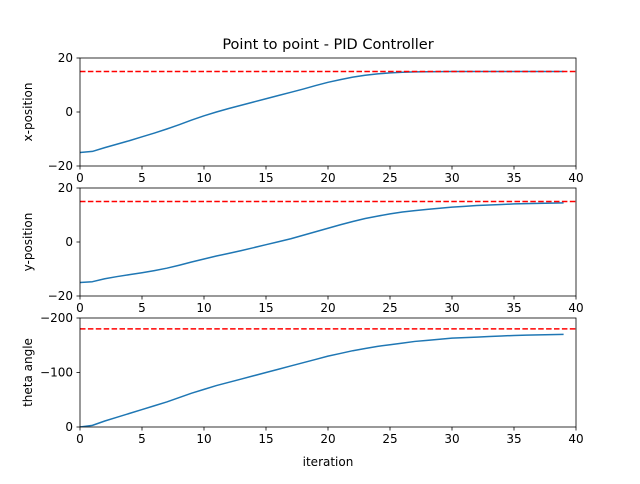  Describe the element at coordinates (56, 318) in the screenshot. I see `y-tick-label: −200` at that location.